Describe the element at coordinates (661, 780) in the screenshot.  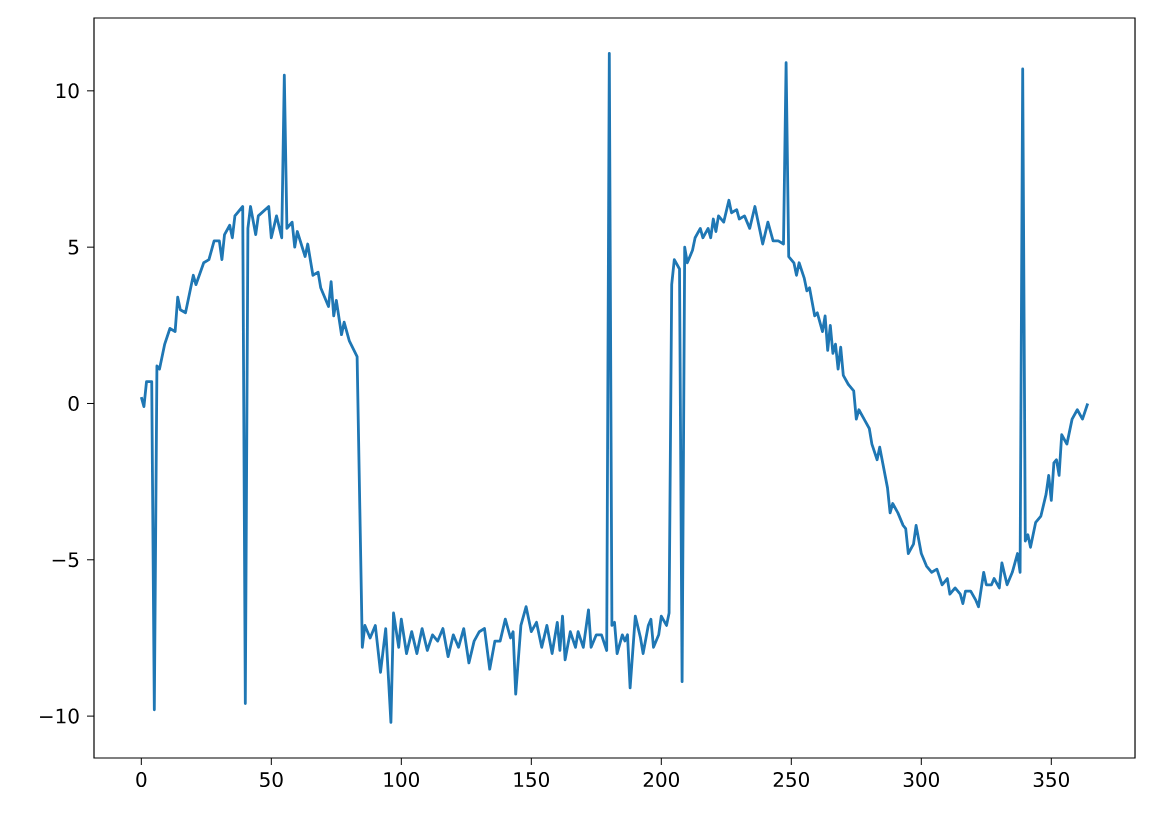
I see `x-tick-label: 200` at that location.